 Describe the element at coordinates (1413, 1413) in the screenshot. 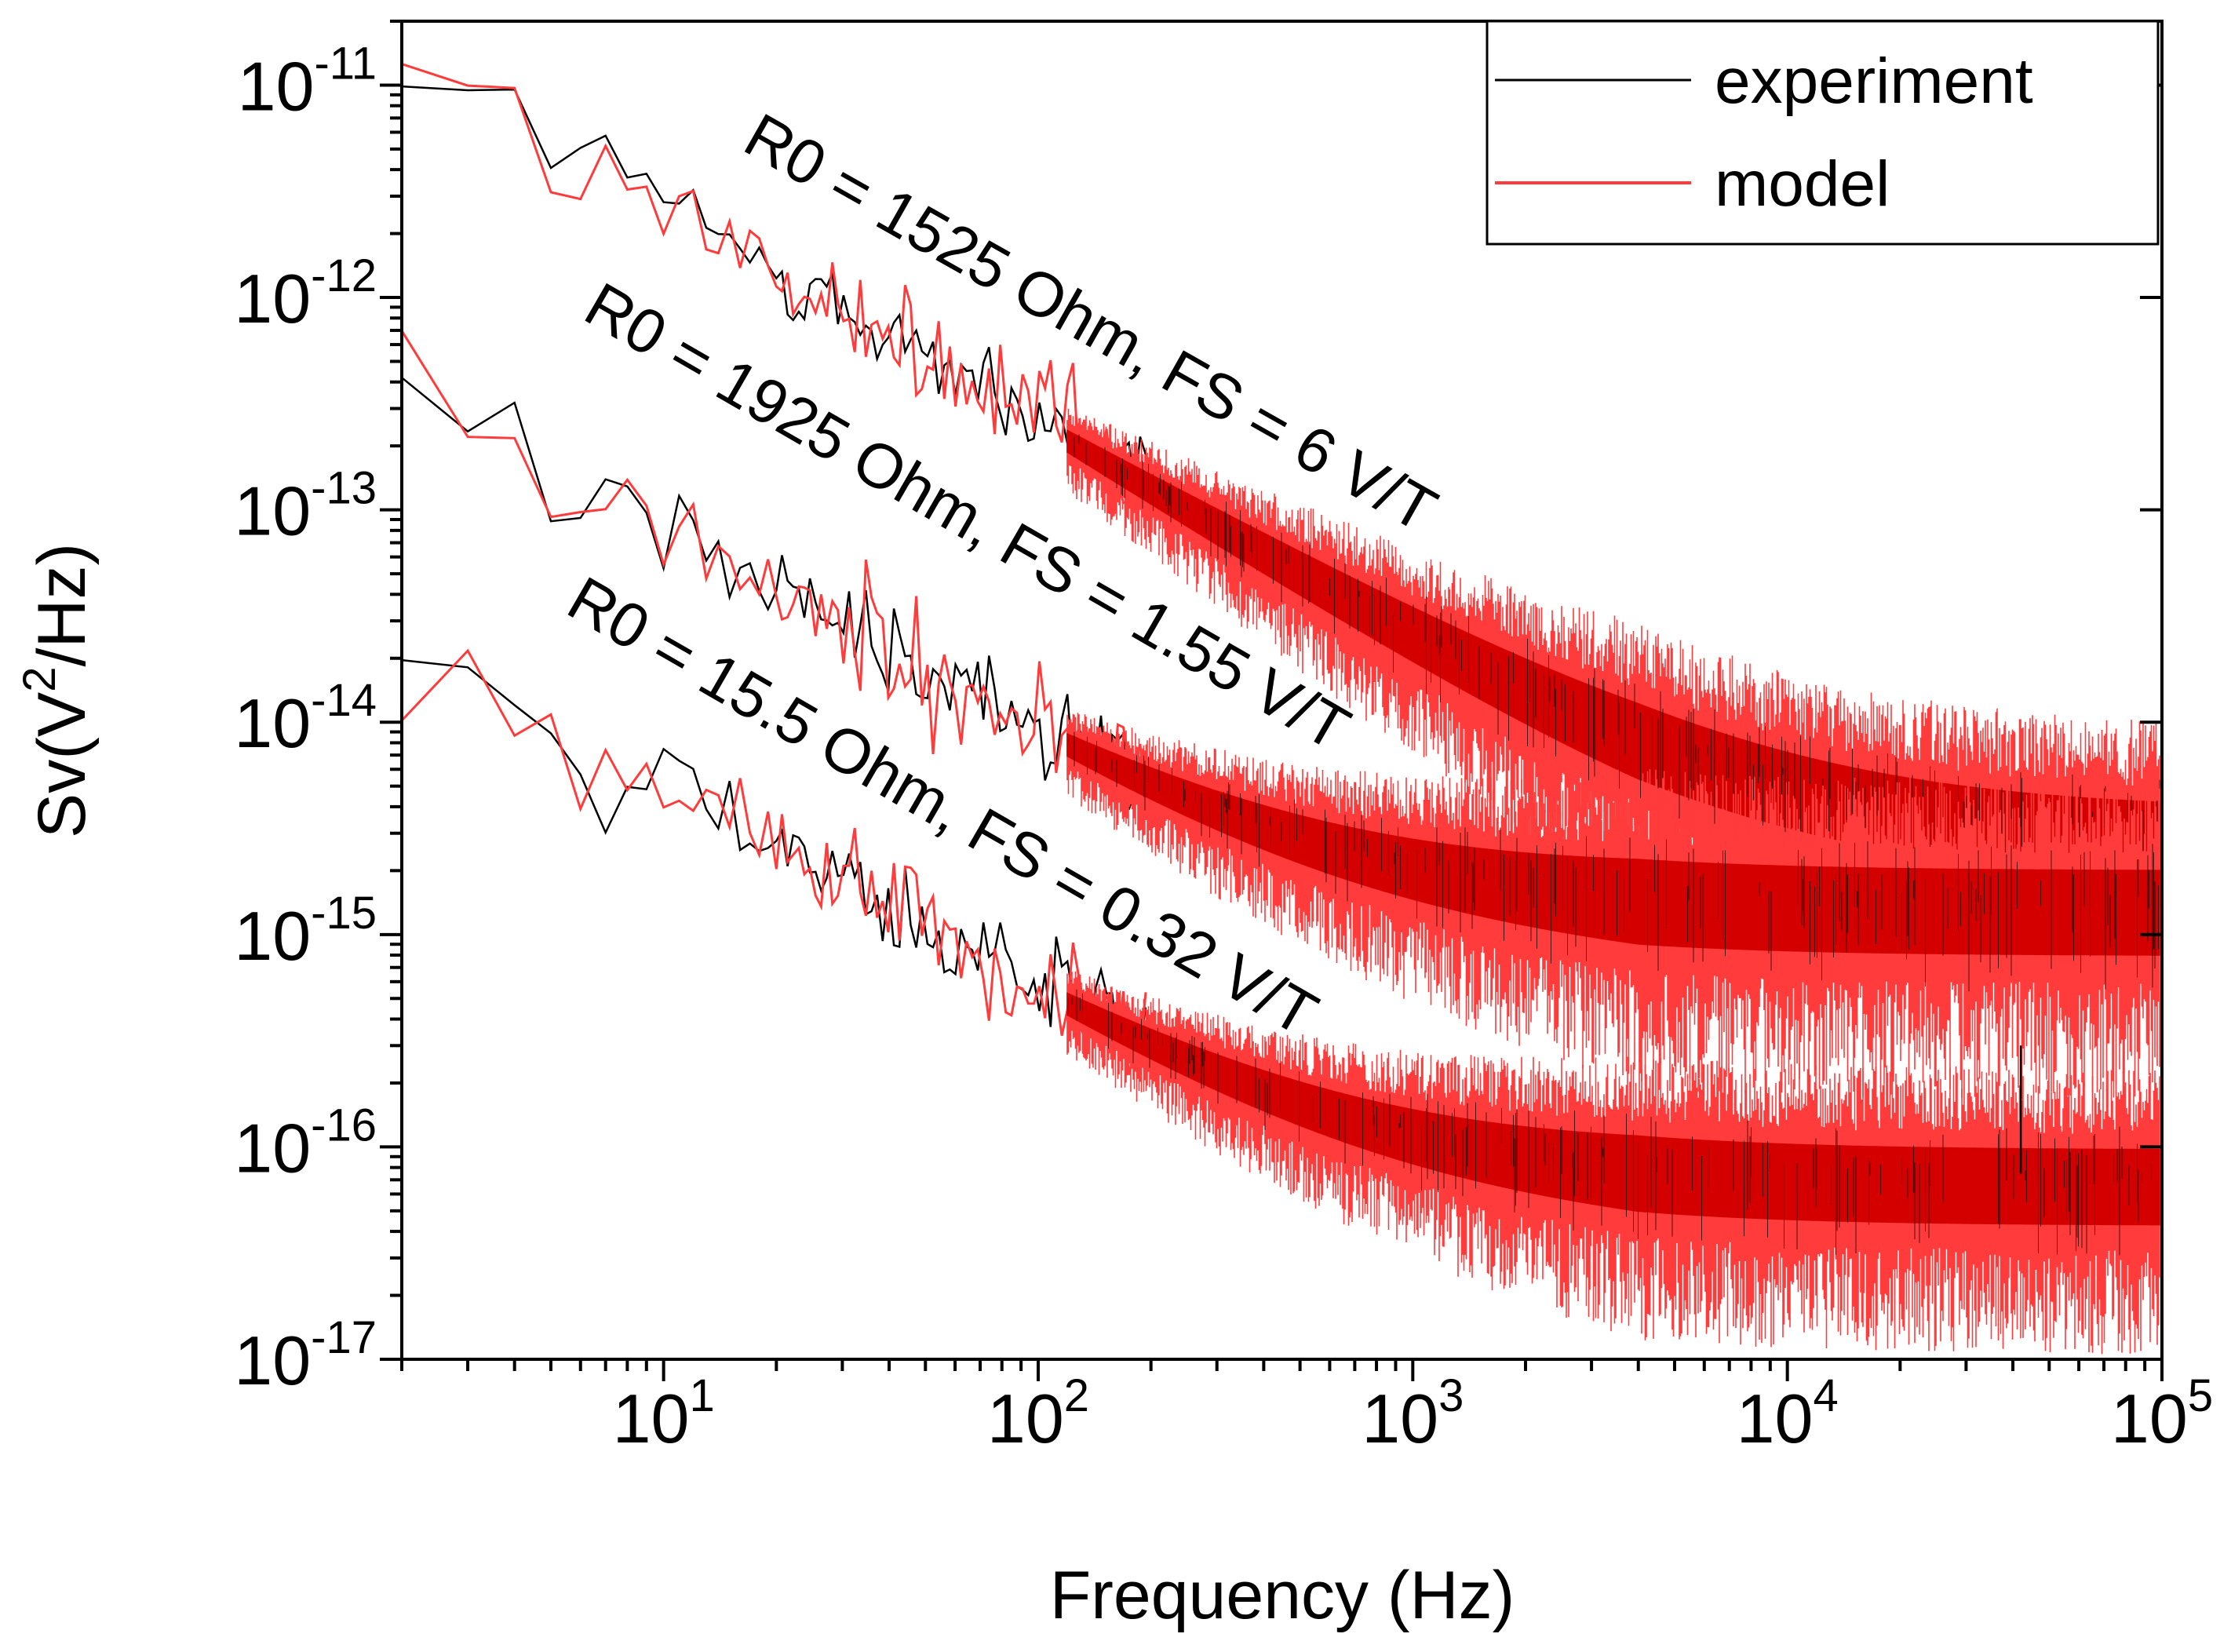

I see `x-tick-label: 10³` at that location.